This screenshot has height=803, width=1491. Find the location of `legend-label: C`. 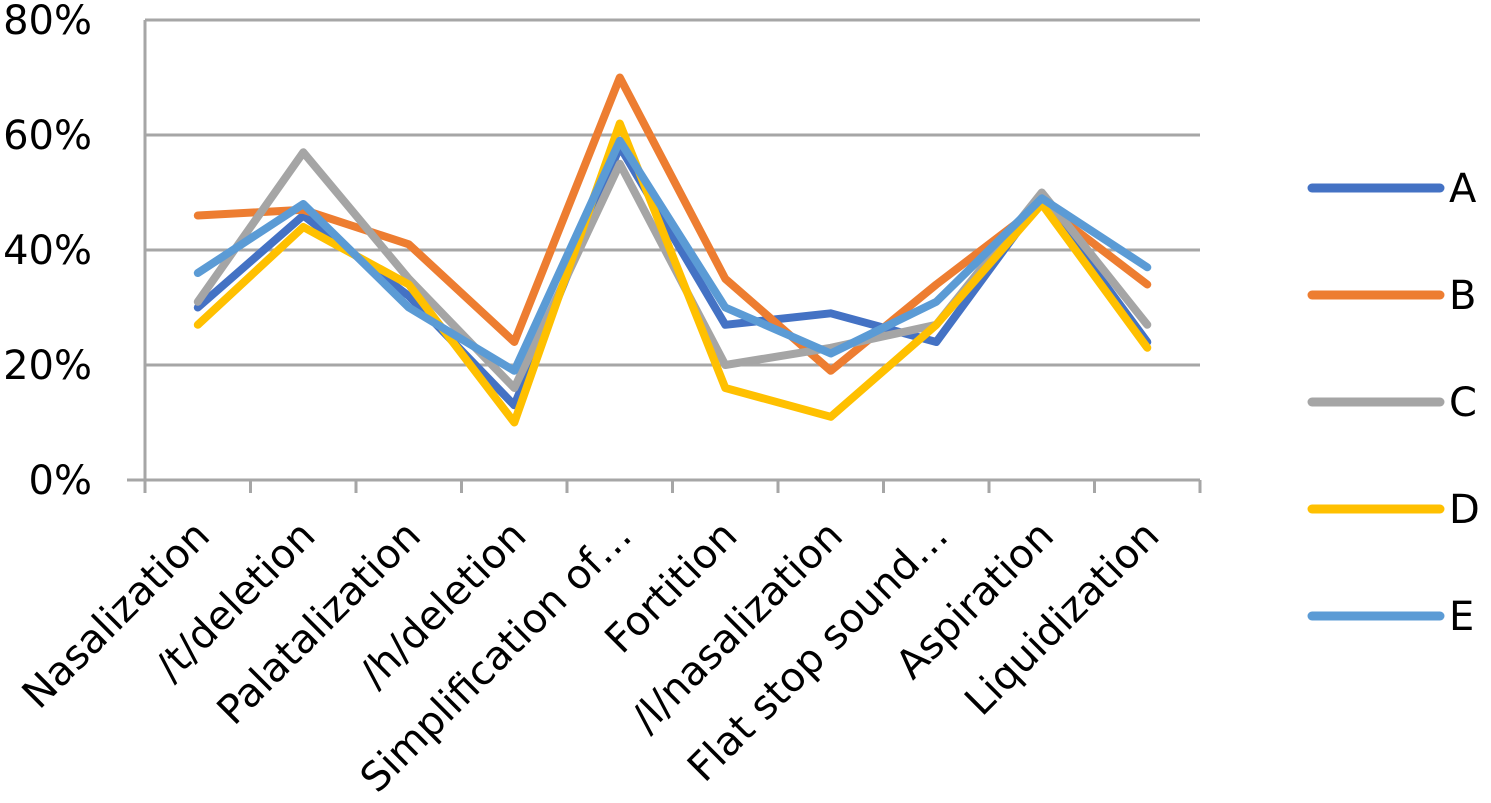

legend-label: C is located at coordinates (1463, 403).